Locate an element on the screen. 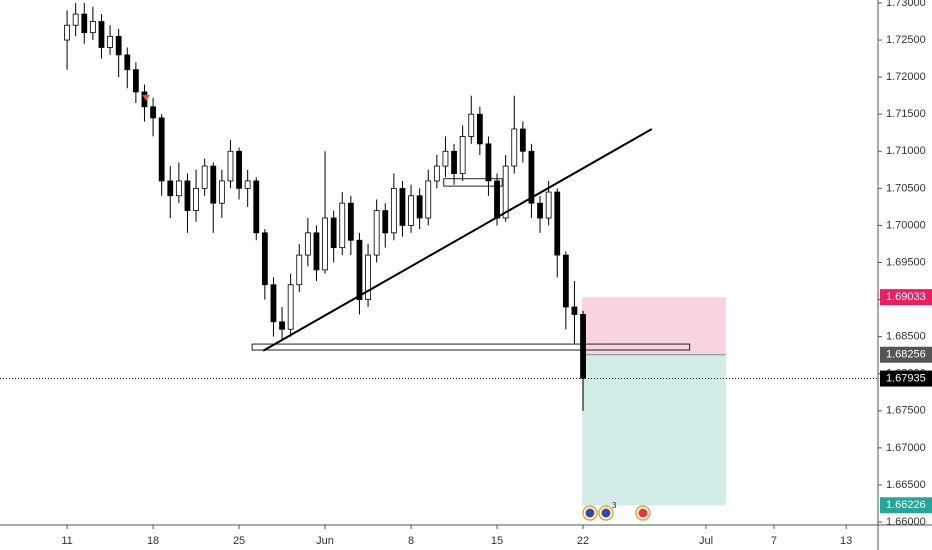 The width and height of the screenshot is (932, 550). x-tick-label: 7 is located at coordinates (774, 541).